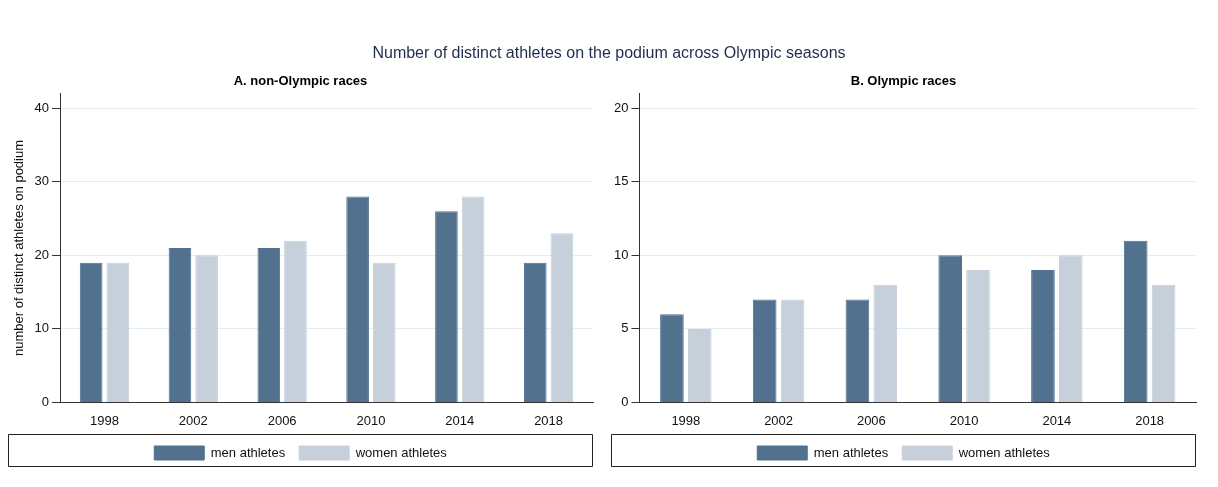  Describe the element at coordinates (621, 181) in the screenshot. I see `y-tick-label: 15` at that location.